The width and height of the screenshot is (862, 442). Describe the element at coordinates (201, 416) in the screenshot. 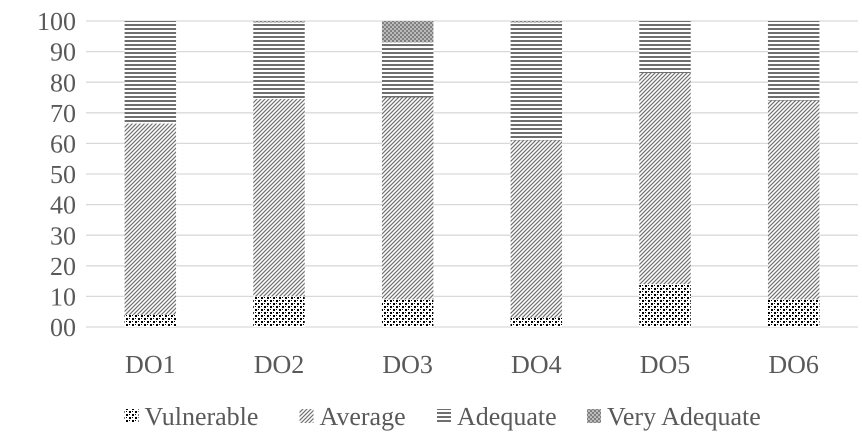

I see `legend-label: Vulnerable` at that location.